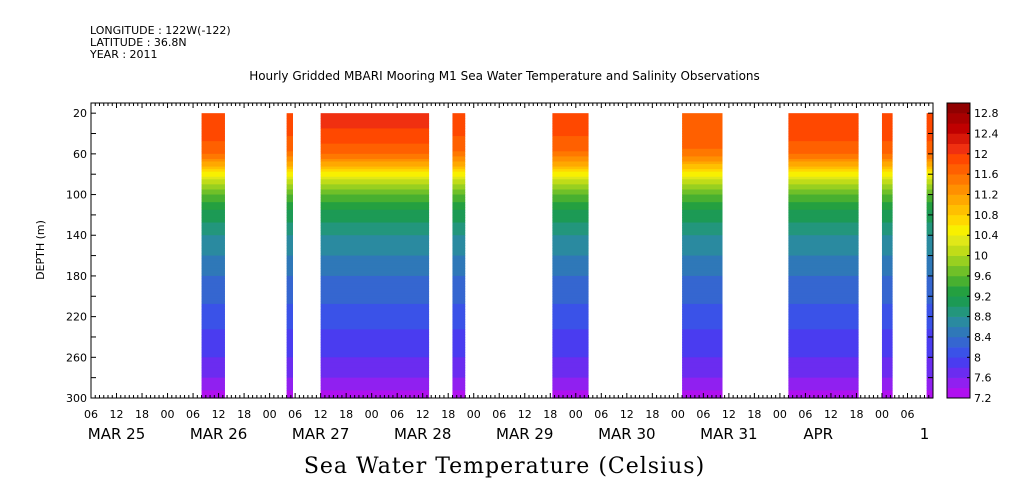 The height and width of the screenshot is (504, 1009). I want to click on colorbar-label: 10, so click(981, 256).